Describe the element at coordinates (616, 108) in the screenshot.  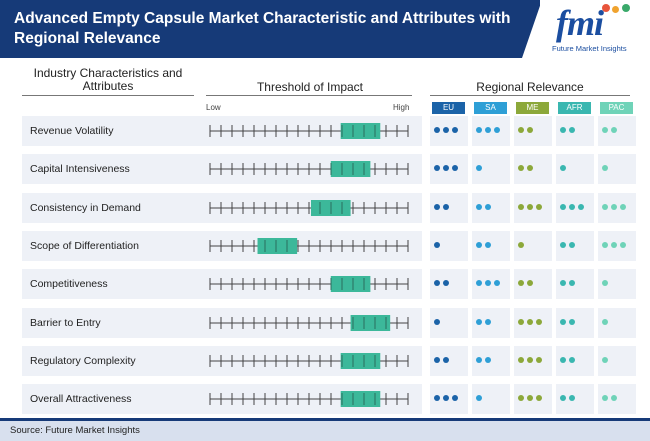
I see `region-tag-pac: PAC` at that location.